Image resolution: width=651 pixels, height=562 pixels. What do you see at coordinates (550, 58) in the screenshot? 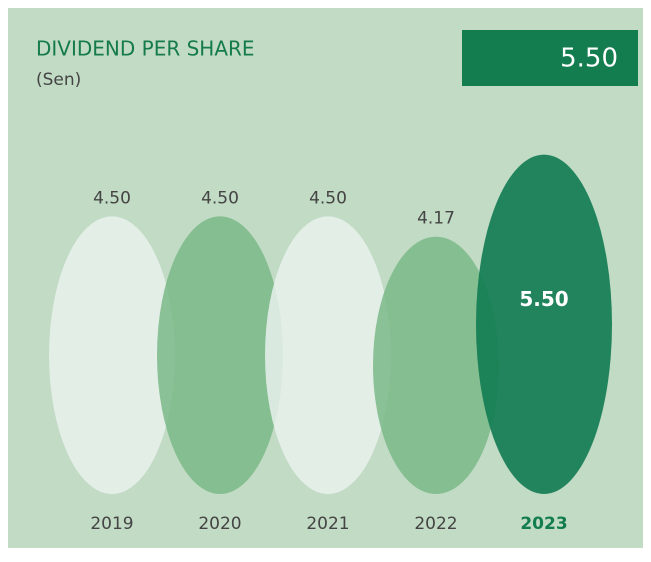
I see `headline-box` at bounding box center [550, 58].